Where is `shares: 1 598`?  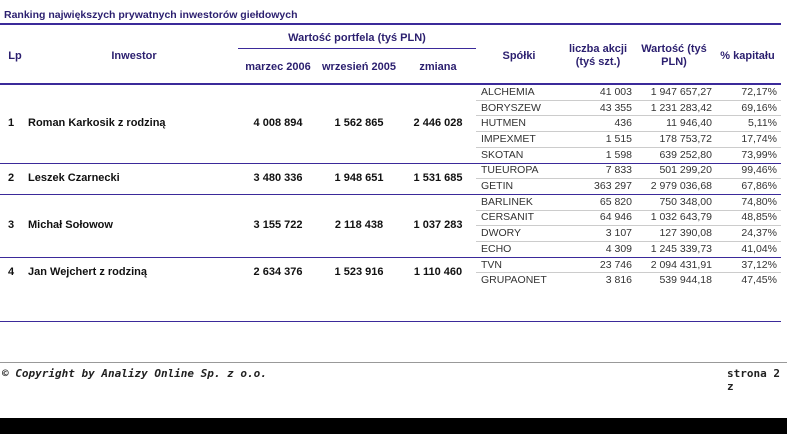
shares: 1 598 is located at coordinates (618, 154).